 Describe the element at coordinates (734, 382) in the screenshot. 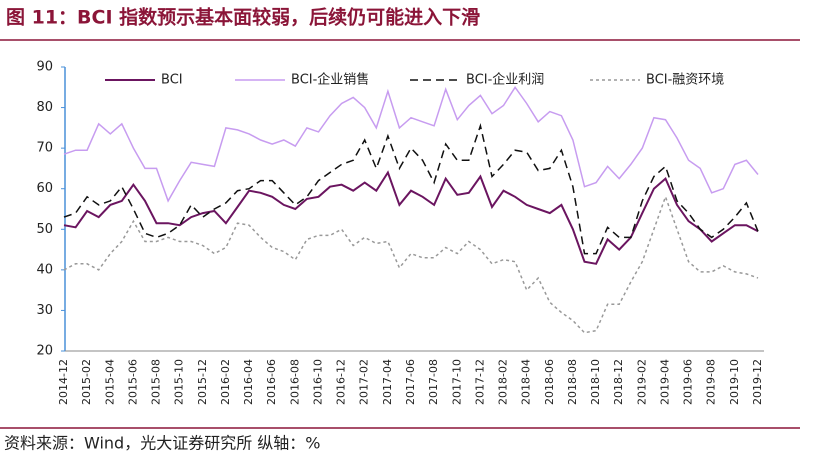

I see `x-tick-label: 2019-10` at that location.